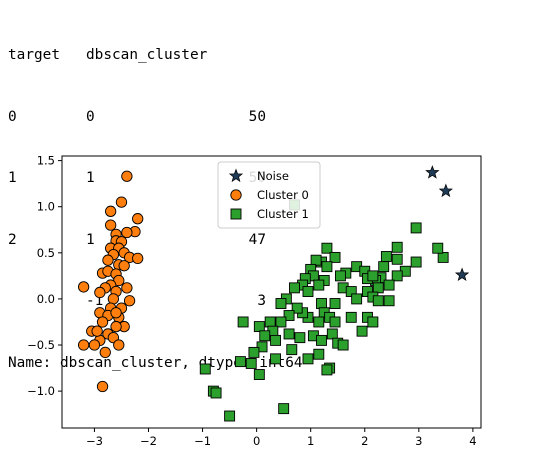 The width and height of the screenshot is (551, 468). Describe the element at coordinates (147, 55) in the screenshot. I see `header-dbscan-cluster: dbscan_cluster` at that location.